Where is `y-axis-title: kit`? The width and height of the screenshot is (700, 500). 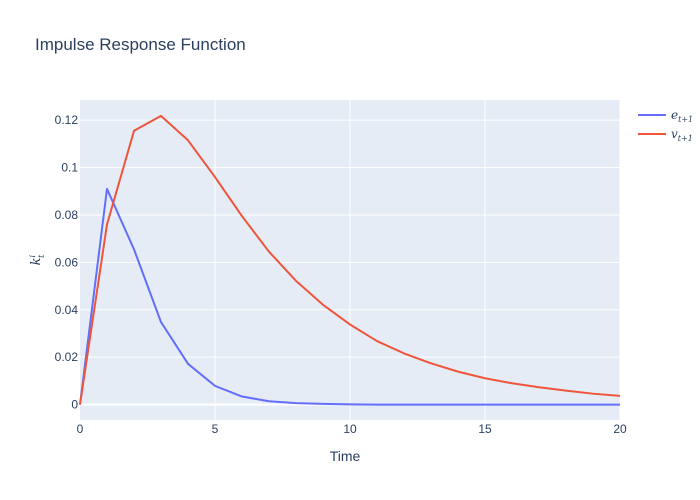 y-axis-title: kit is located at coordinates (37, 259).